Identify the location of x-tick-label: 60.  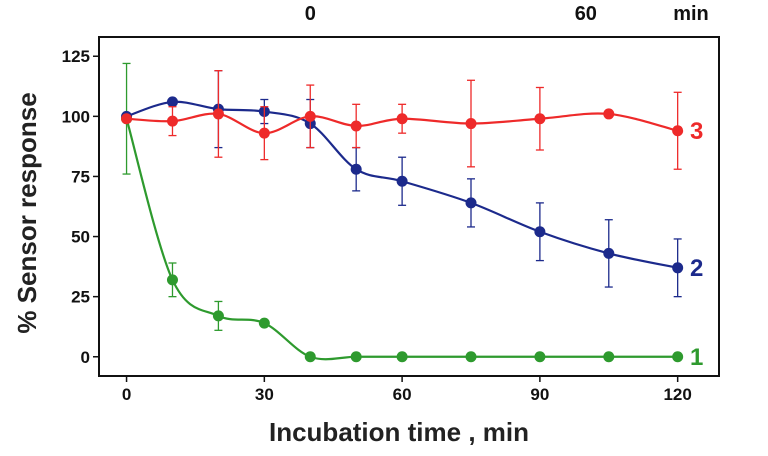
(402, 394).